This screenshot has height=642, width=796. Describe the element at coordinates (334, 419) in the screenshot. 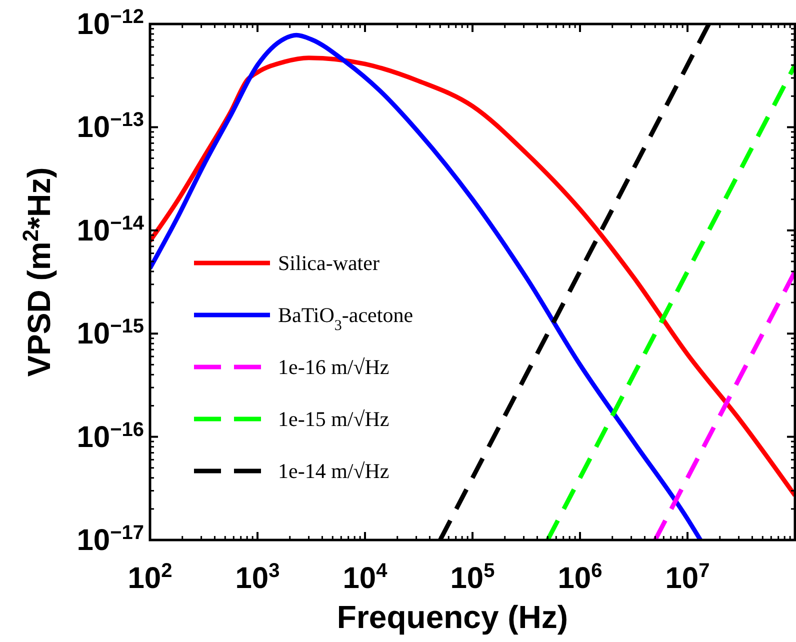

I see `legend-label: 1e-15 m/√Hz` at that location.